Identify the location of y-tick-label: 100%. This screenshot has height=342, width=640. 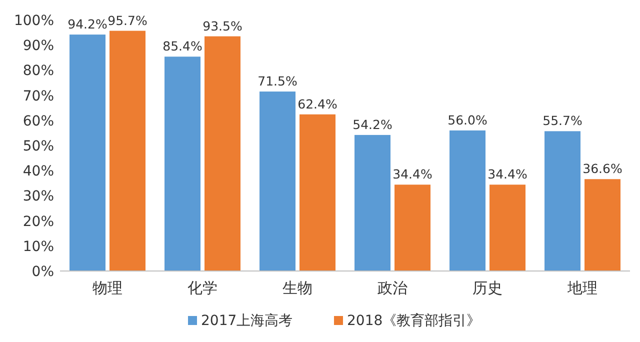
(34, 21).